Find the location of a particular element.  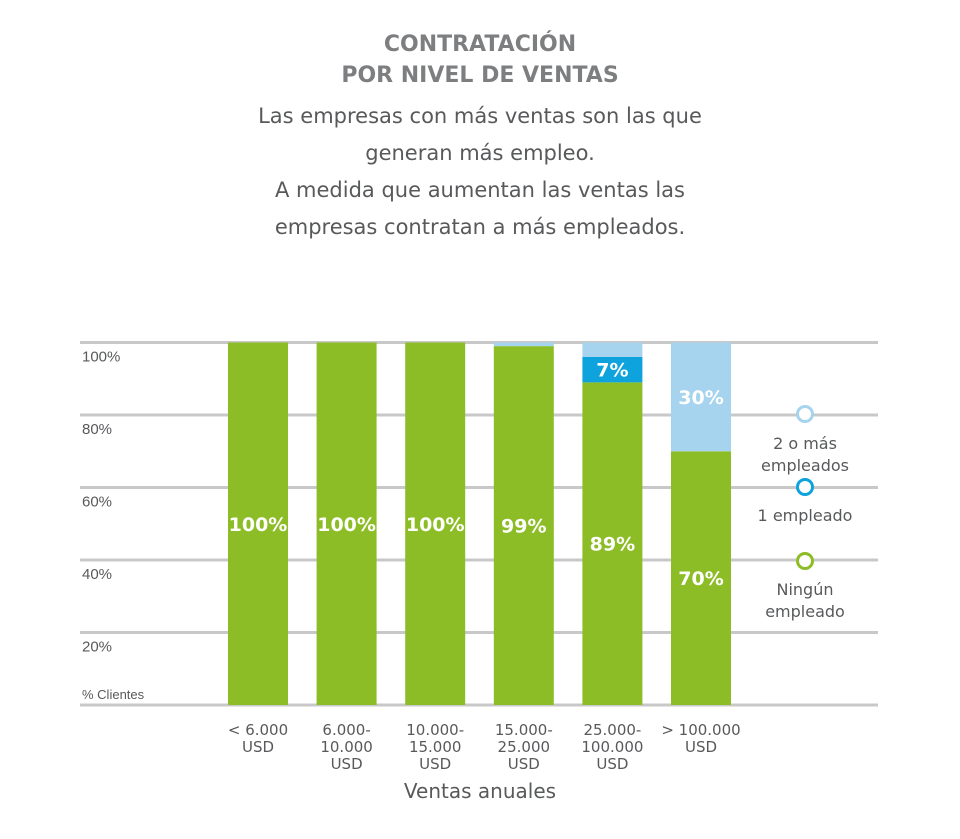

subtitle-line-1: Las empresas con más ventas son las que is located at coordinates (480, 116).